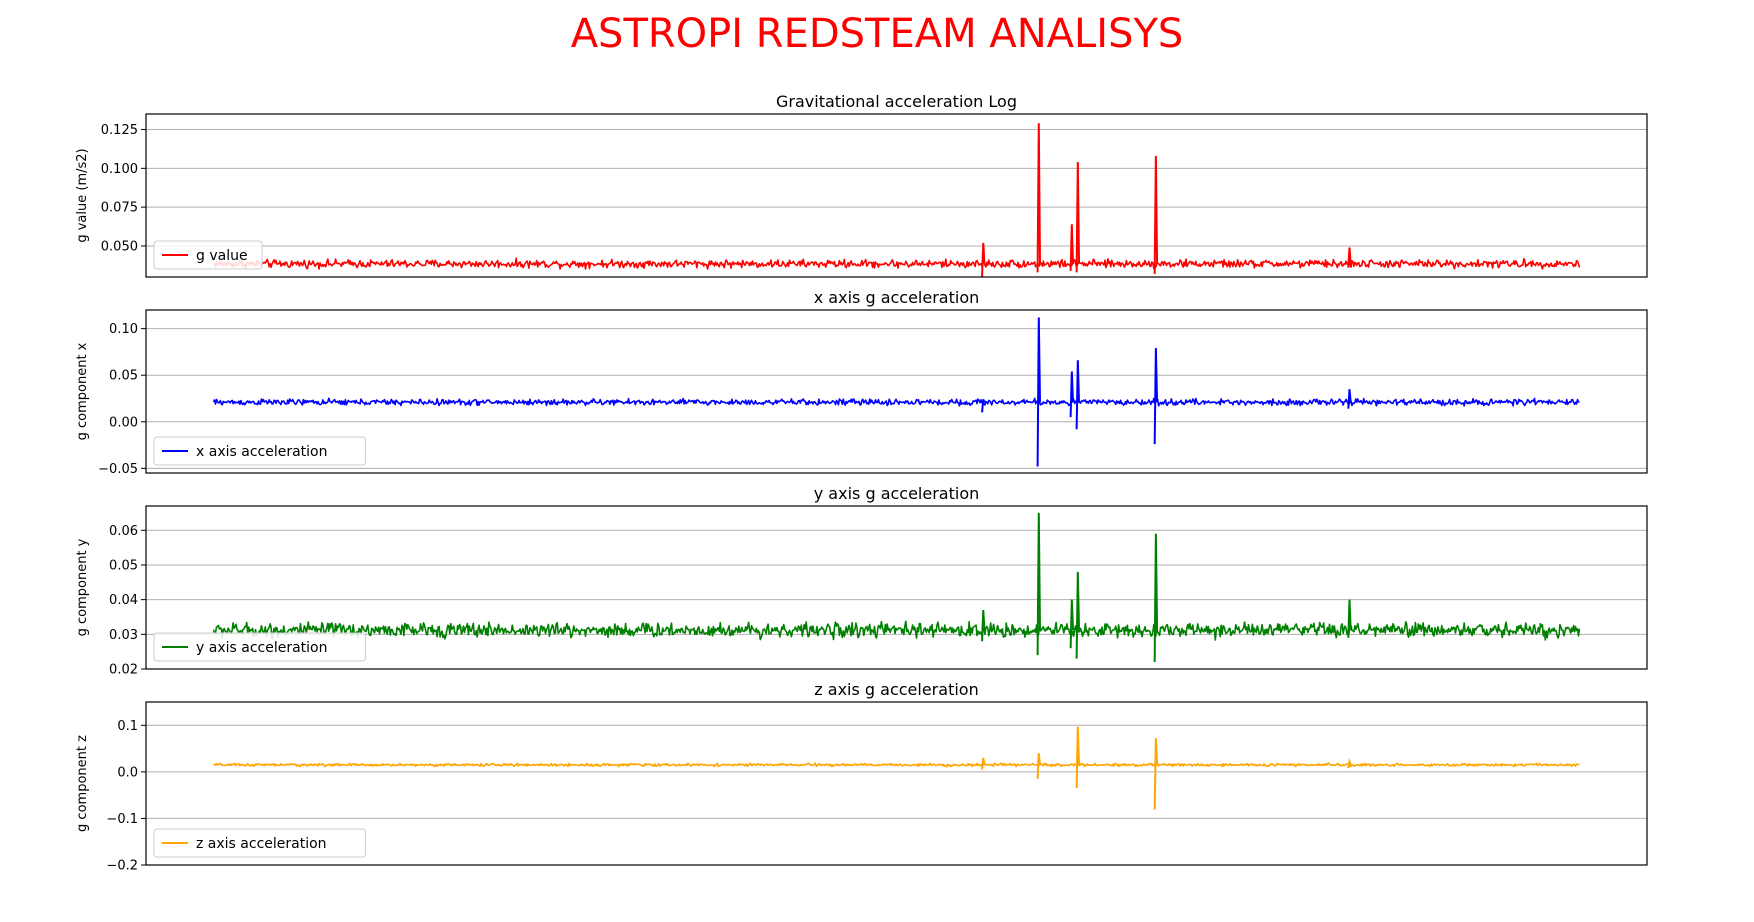  I want to click on legend: y axis acceleration, so click(259, 647).